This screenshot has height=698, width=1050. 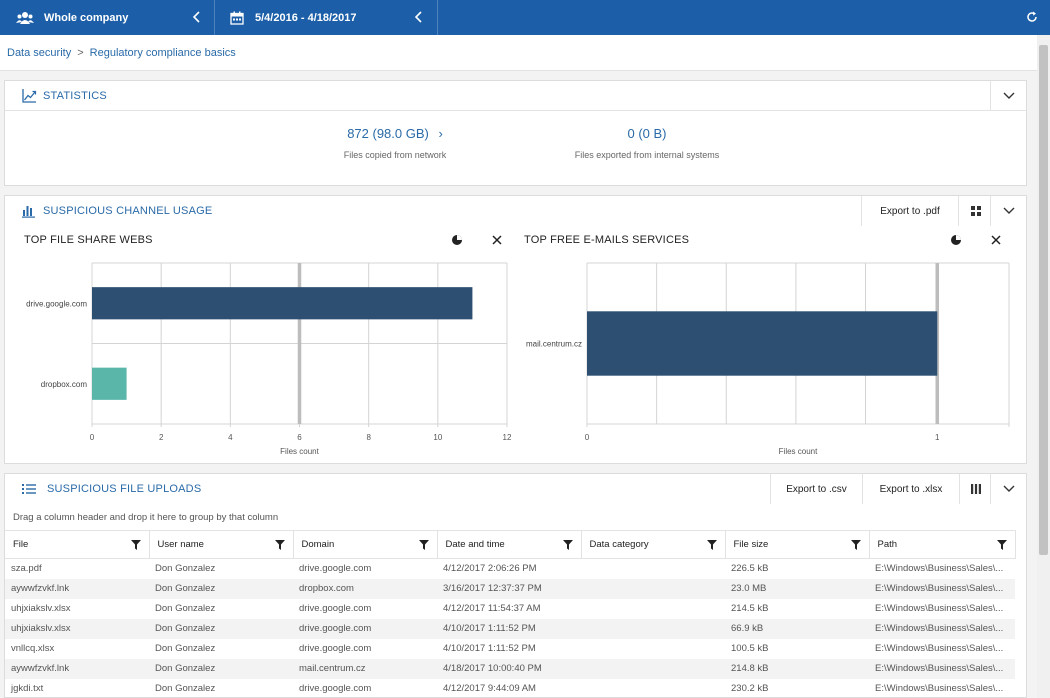 I want to click on table-cell: 23.0 MB, so click(x=797, y=588).